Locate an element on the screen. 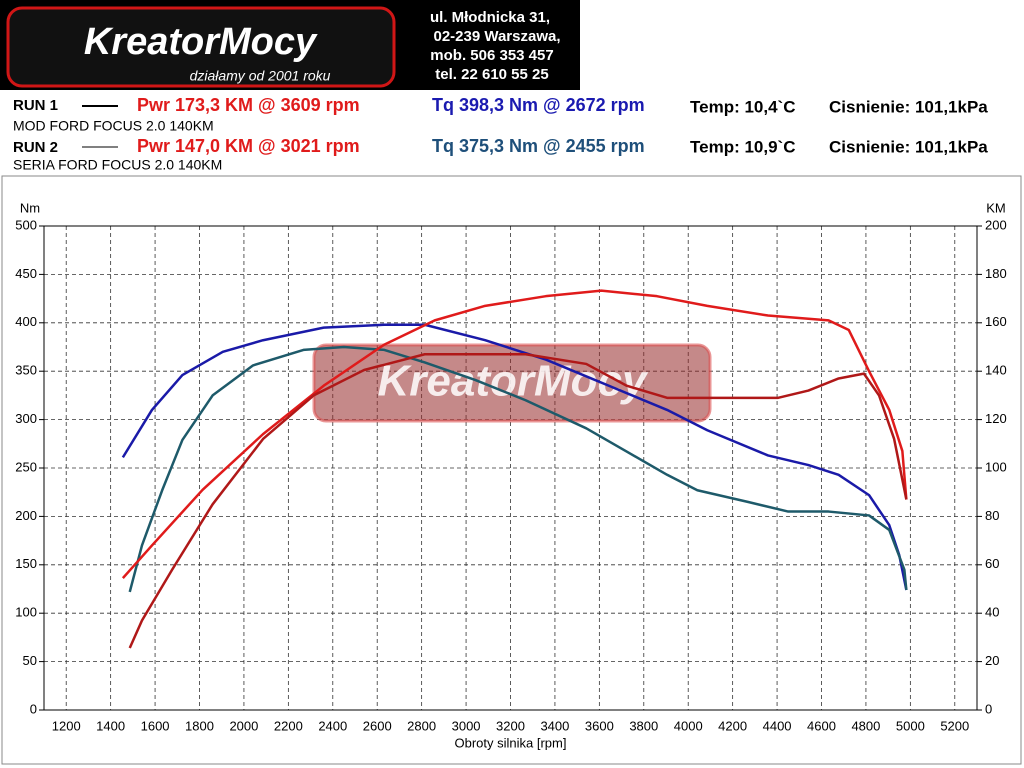  x-tick-label: 3400 is located at coordinates (554, 725).